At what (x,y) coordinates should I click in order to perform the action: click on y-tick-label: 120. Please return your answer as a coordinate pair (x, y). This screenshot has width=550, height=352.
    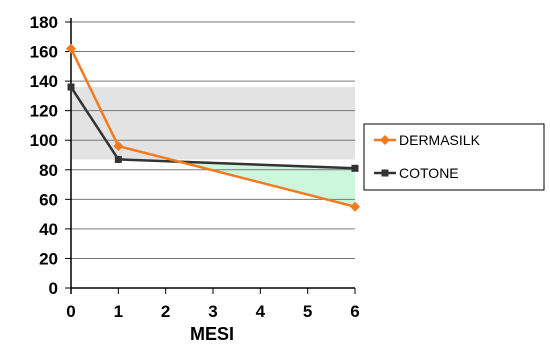
    Looking at the image, I should click on (44, 111).